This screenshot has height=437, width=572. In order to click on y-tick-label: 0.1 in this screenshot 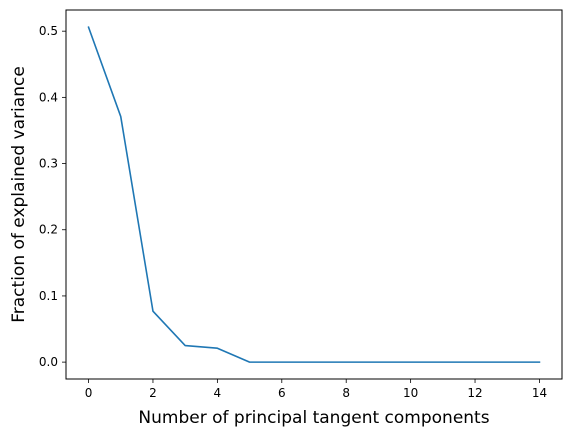, I will do `click(48, 296)`.